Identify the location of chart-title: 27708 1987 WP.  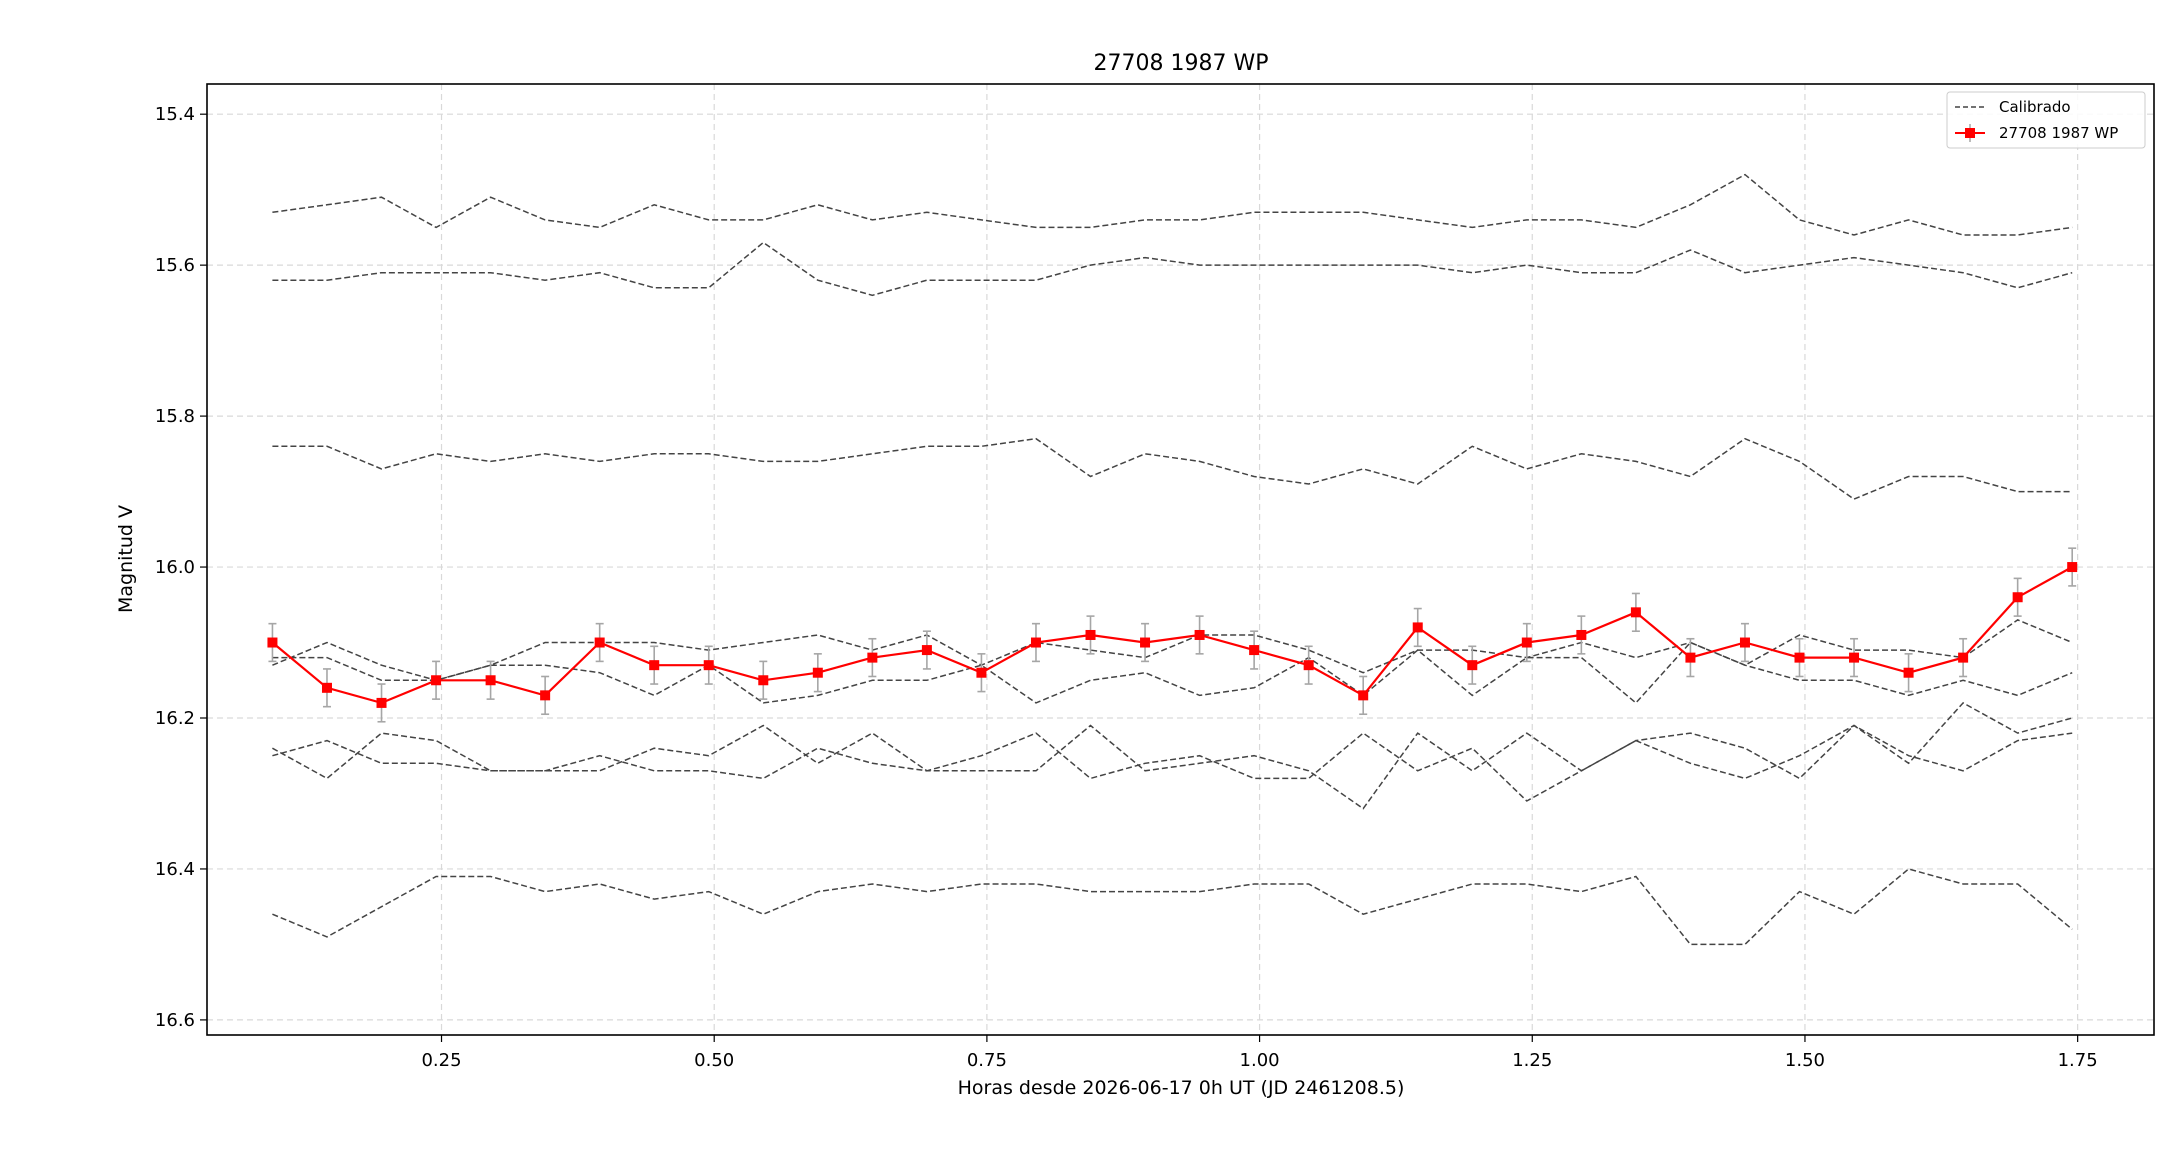
(1181, 63).